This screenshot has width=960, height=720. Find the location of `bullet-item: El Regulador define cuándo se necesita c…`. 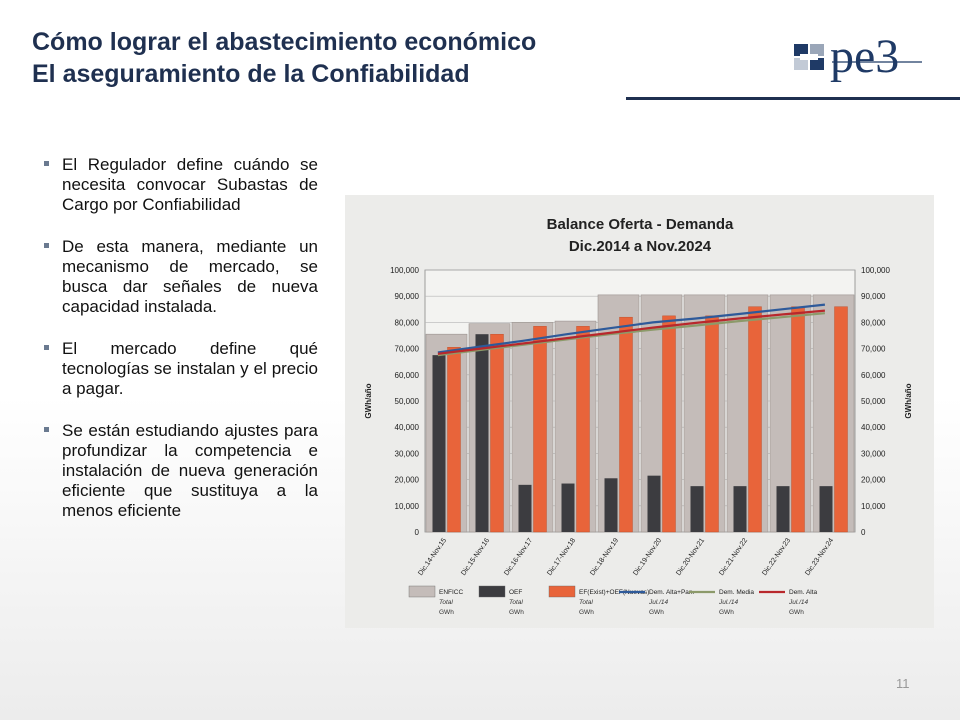

bullet-item: El Regulador define cuándo se necesita c… is located at coordinates (180, 185).